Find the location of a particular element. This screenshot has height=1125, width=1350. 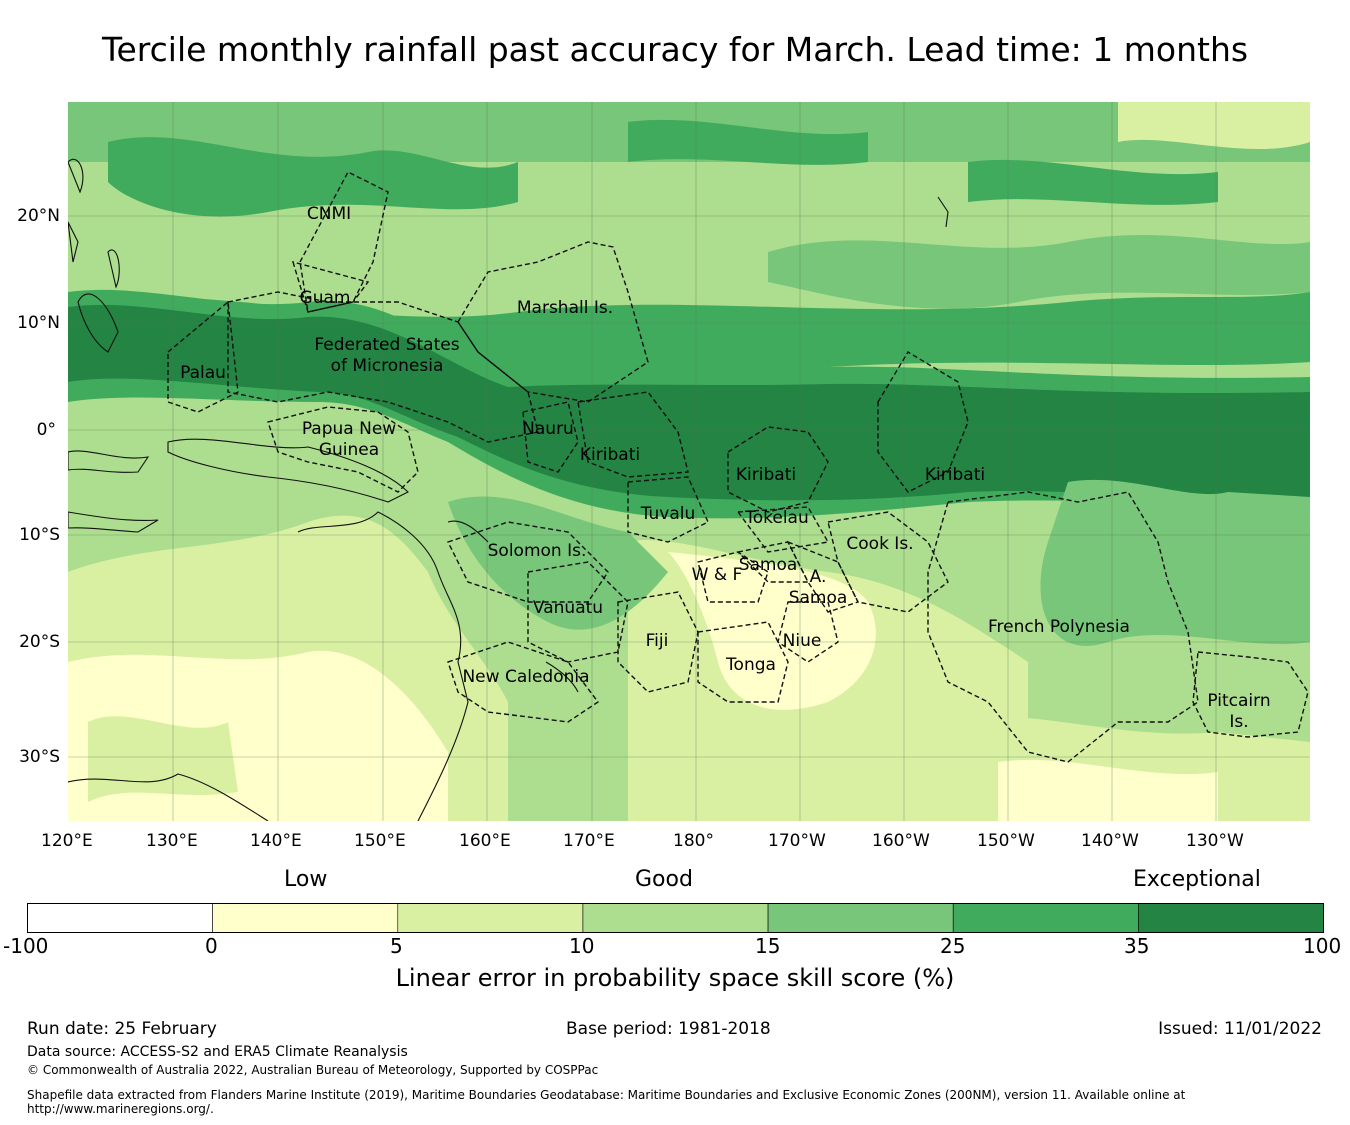

label-solomon: Solomon Is. is located at coordinates (537, 551).